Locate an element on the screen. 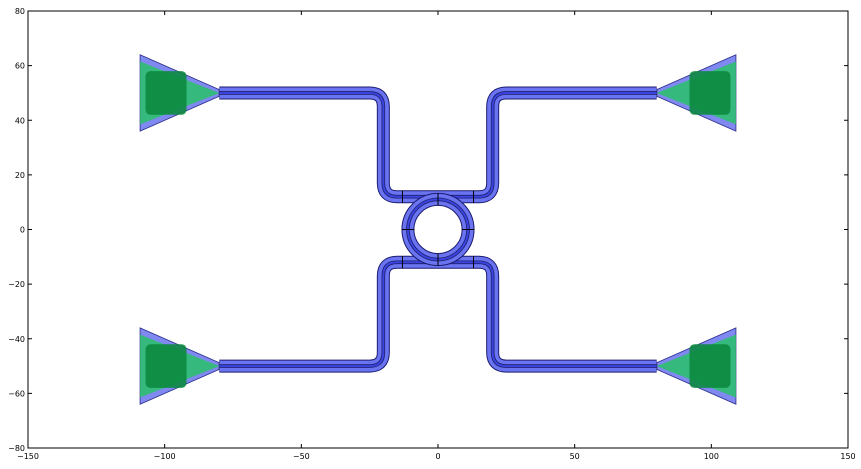  x-tick-label-6: 150 is located at coordinates (847, 456).